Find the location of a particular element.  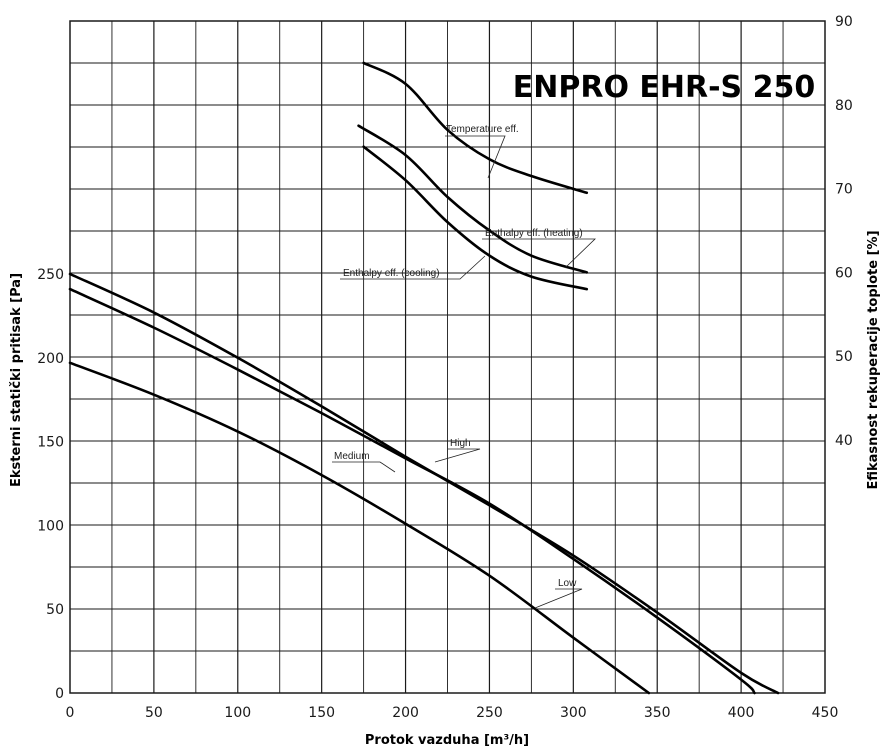

label-medium-leader is located at coordinates (364, 467).